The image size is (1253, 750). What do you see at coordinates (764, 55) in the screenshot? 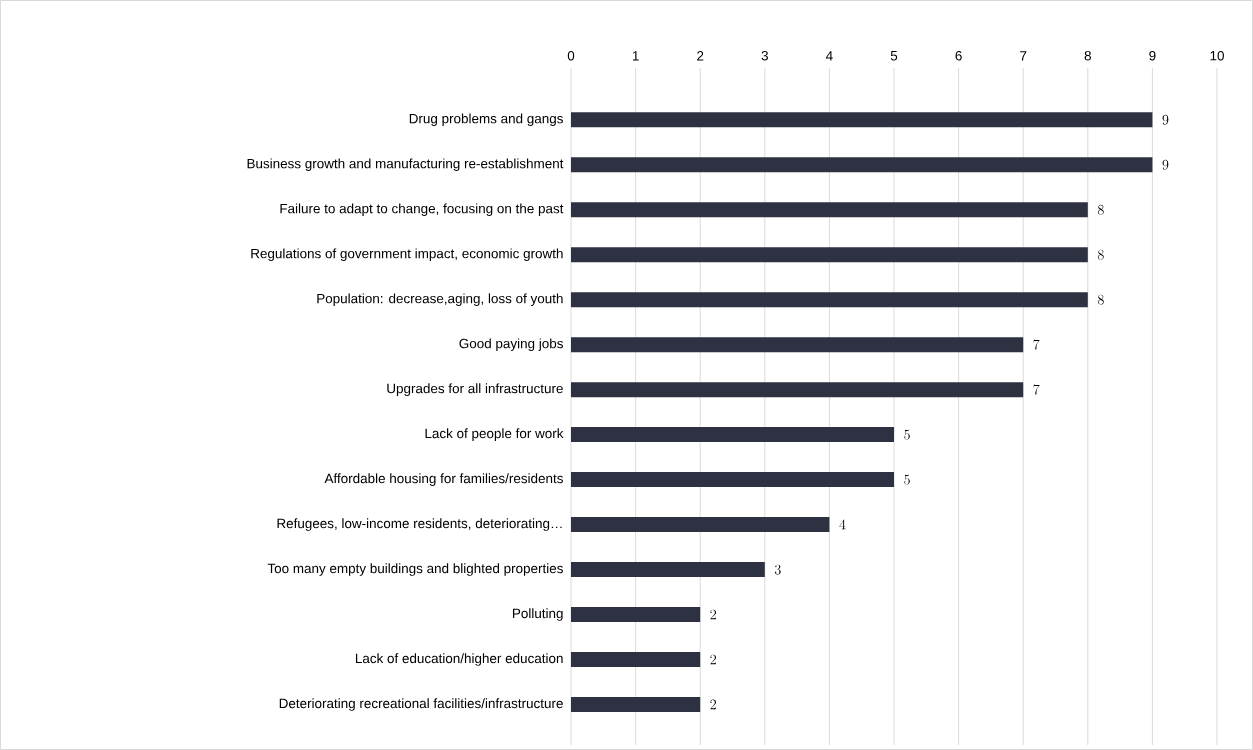
I see `x-tick-label: 3` at bounding box center [764, 55].